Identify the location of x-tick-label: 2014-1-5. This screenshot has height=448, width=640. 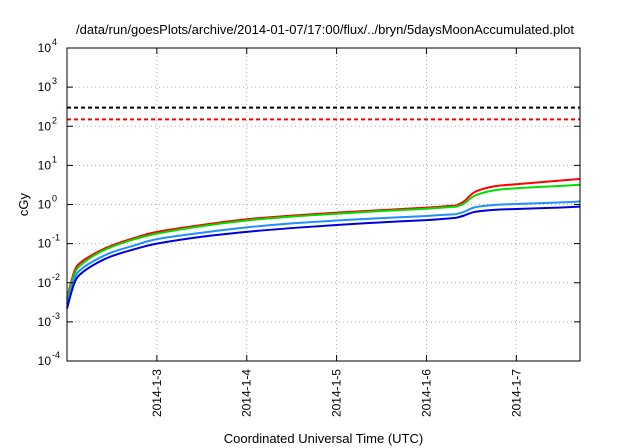
(337, 393).